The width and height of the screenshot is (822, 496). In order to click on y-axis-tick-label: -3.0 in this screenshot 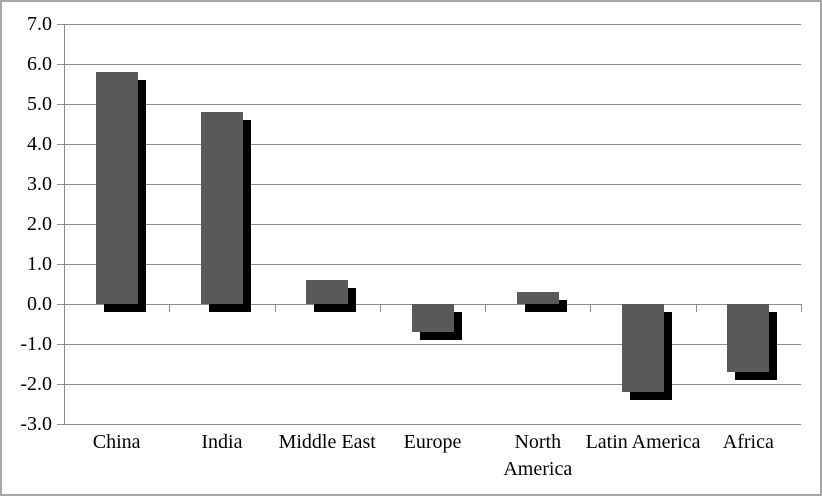, I will do `click(36, 424)`.